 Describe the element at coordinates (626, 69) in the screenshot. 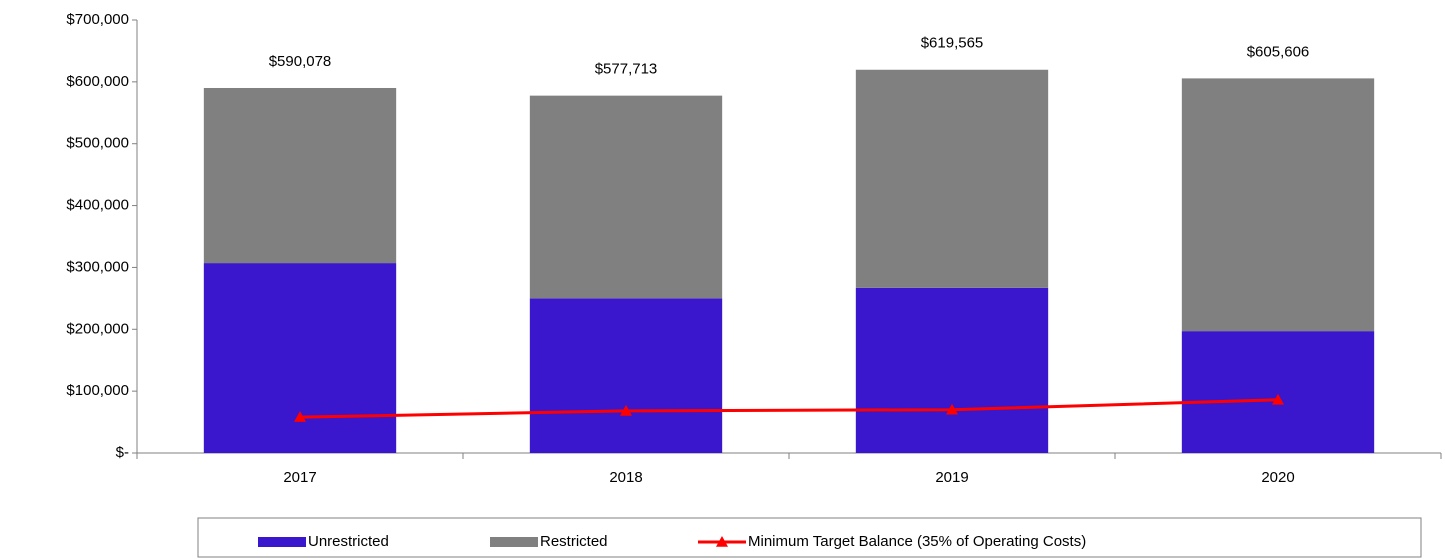

I see `total-label: $577,713` at that location.